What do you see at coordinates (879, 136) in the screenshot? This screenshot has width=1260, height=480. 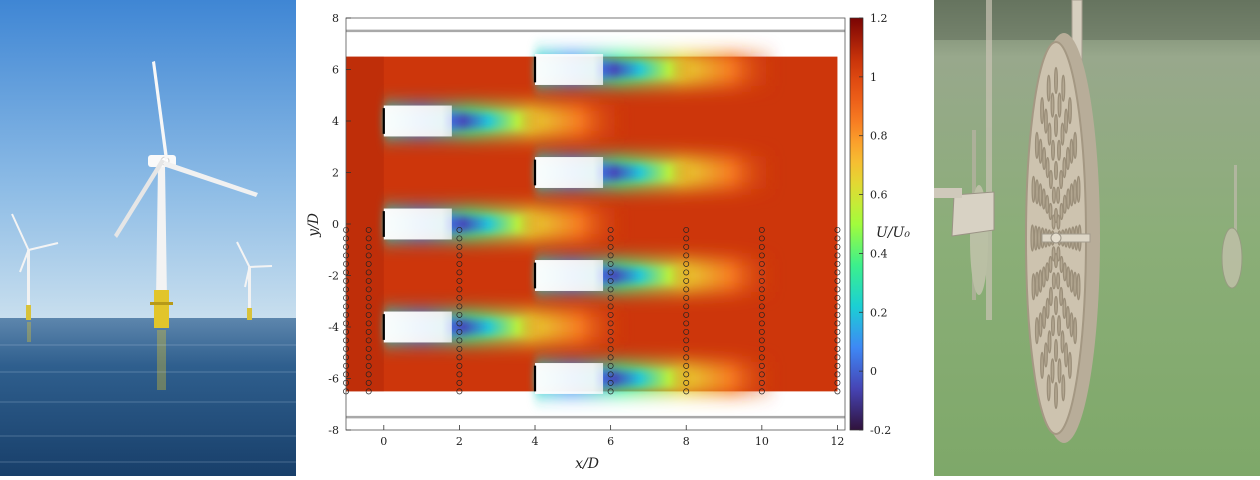 I see `colorbar-tick-label: 0.8` at bounding box center [879, 136].